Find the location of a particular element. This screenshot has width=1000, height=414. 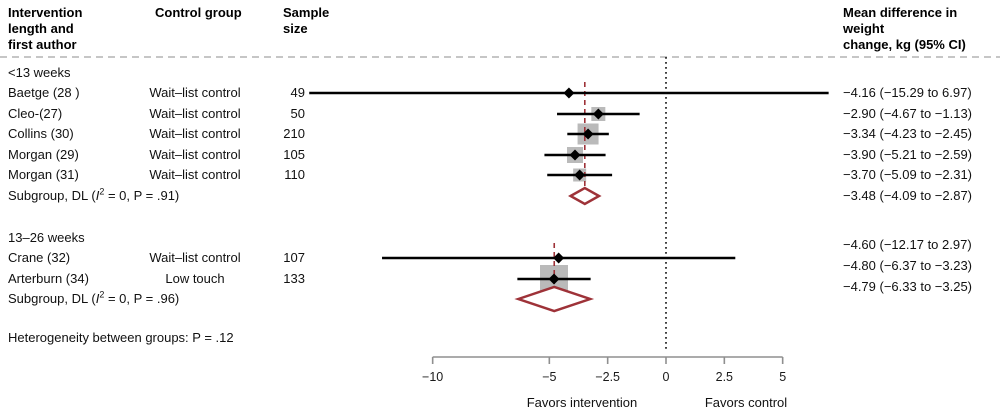

x-axis-tick-label-5: 5 is located at coordinates (782, 377).